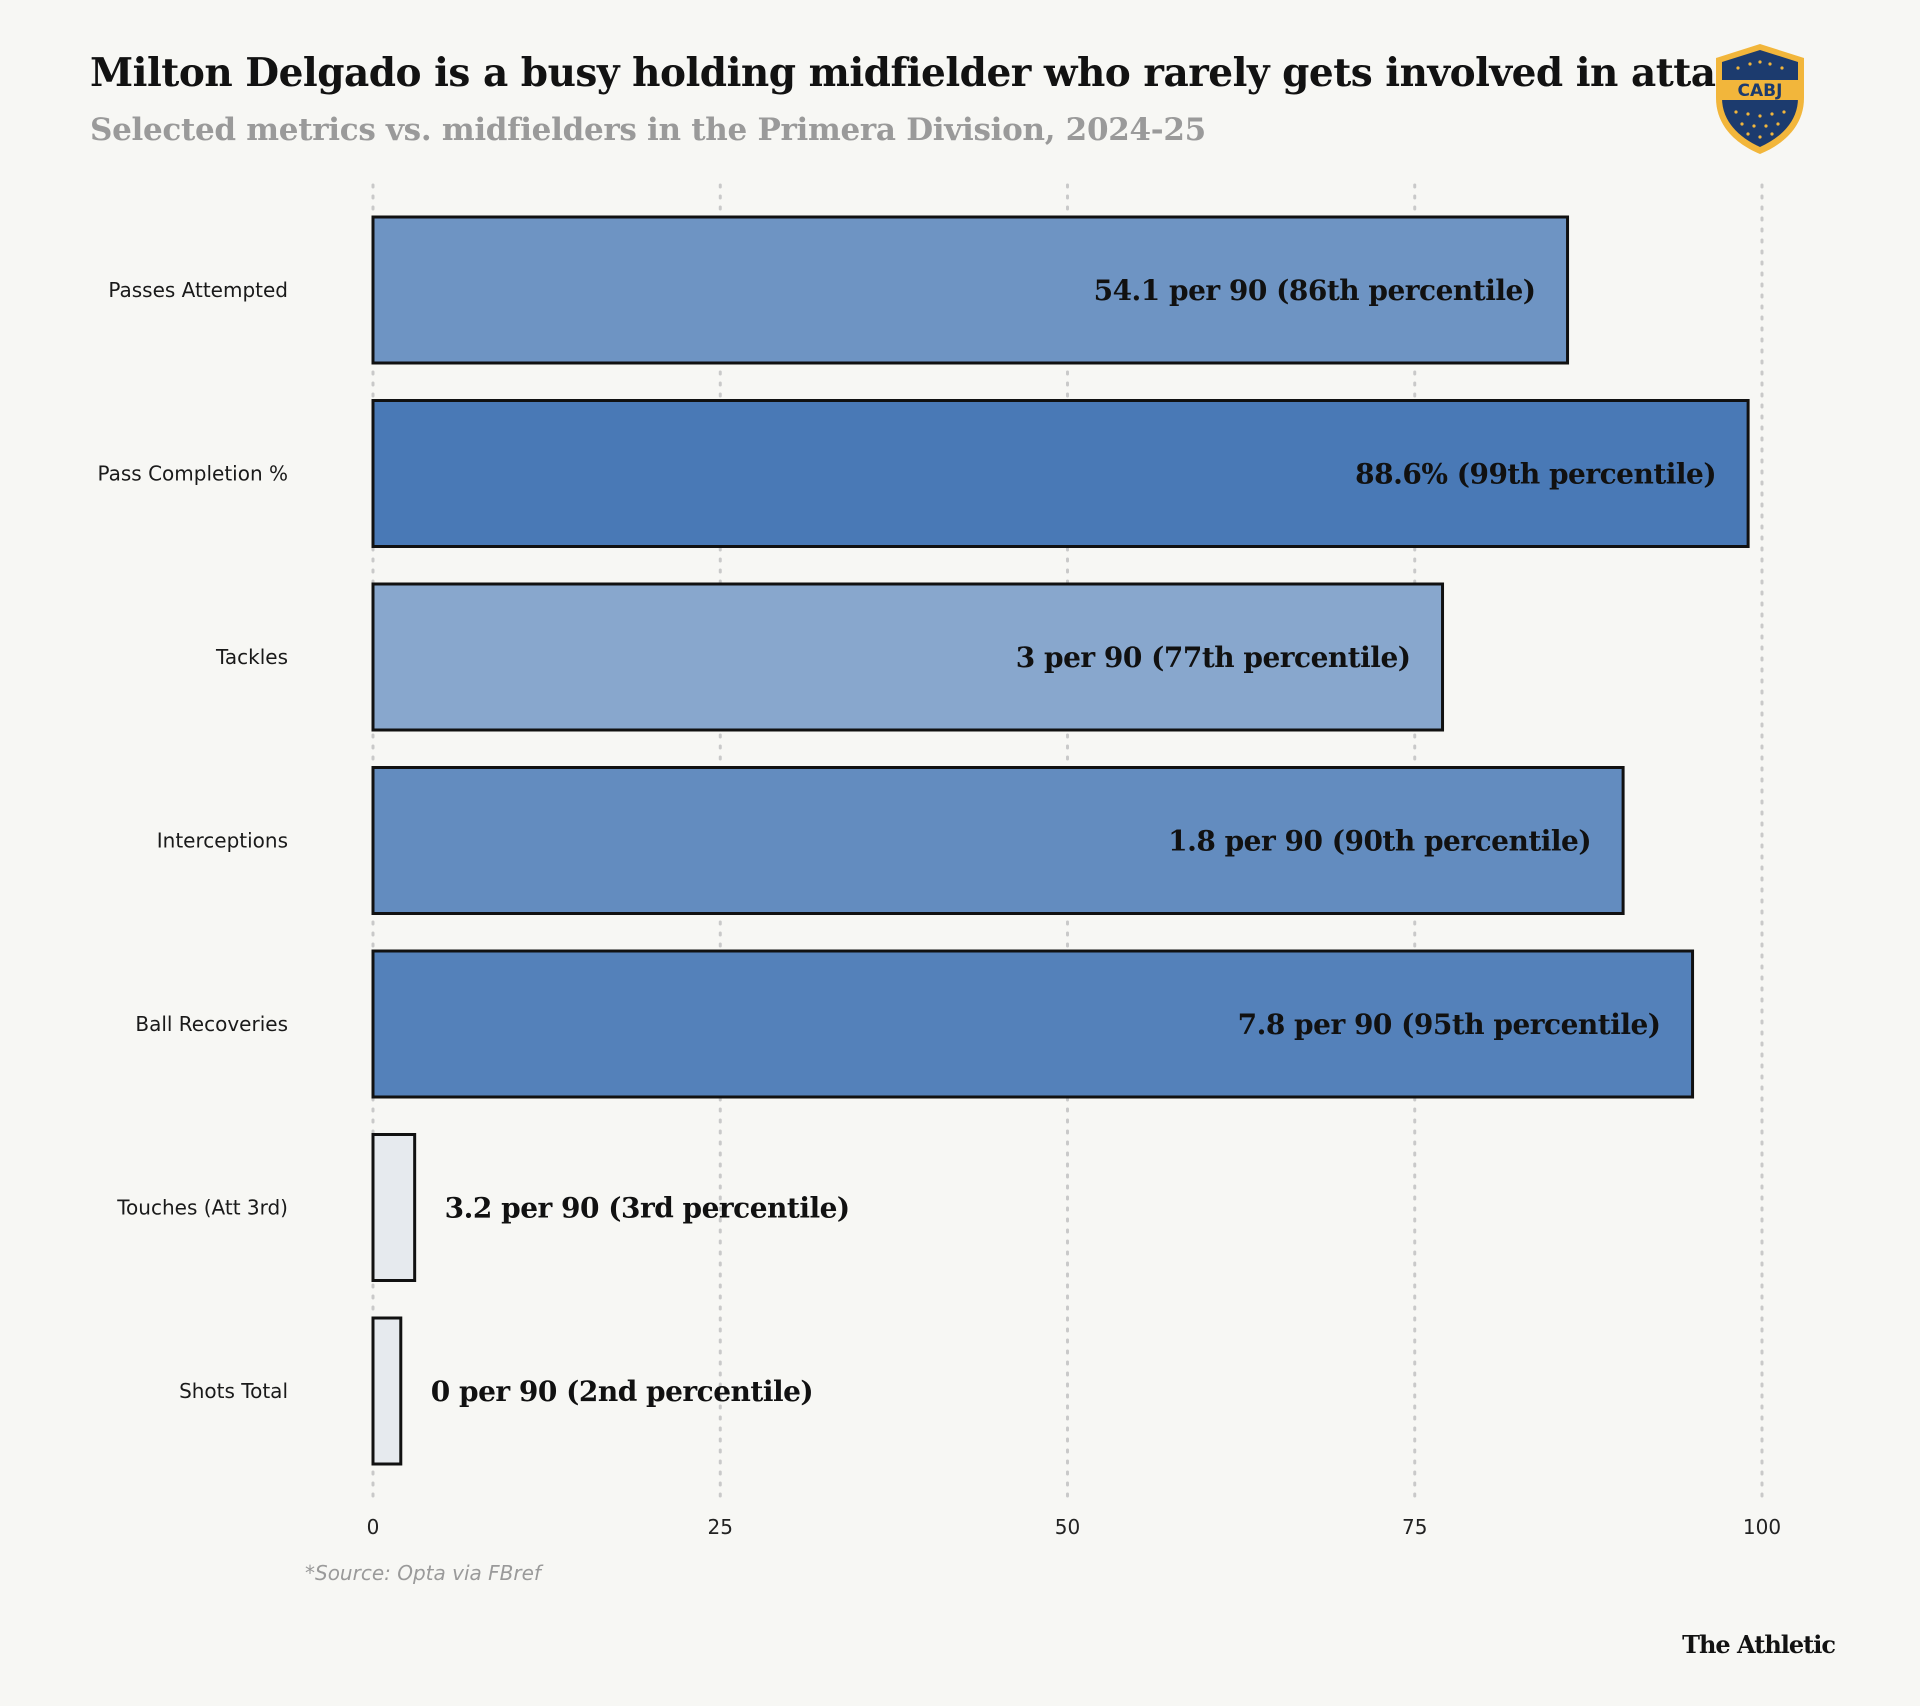  Describe the element at coordinates (1535, 474) in the screenshot. I see `data-label: 88.6% (99th percentile)` at that location.